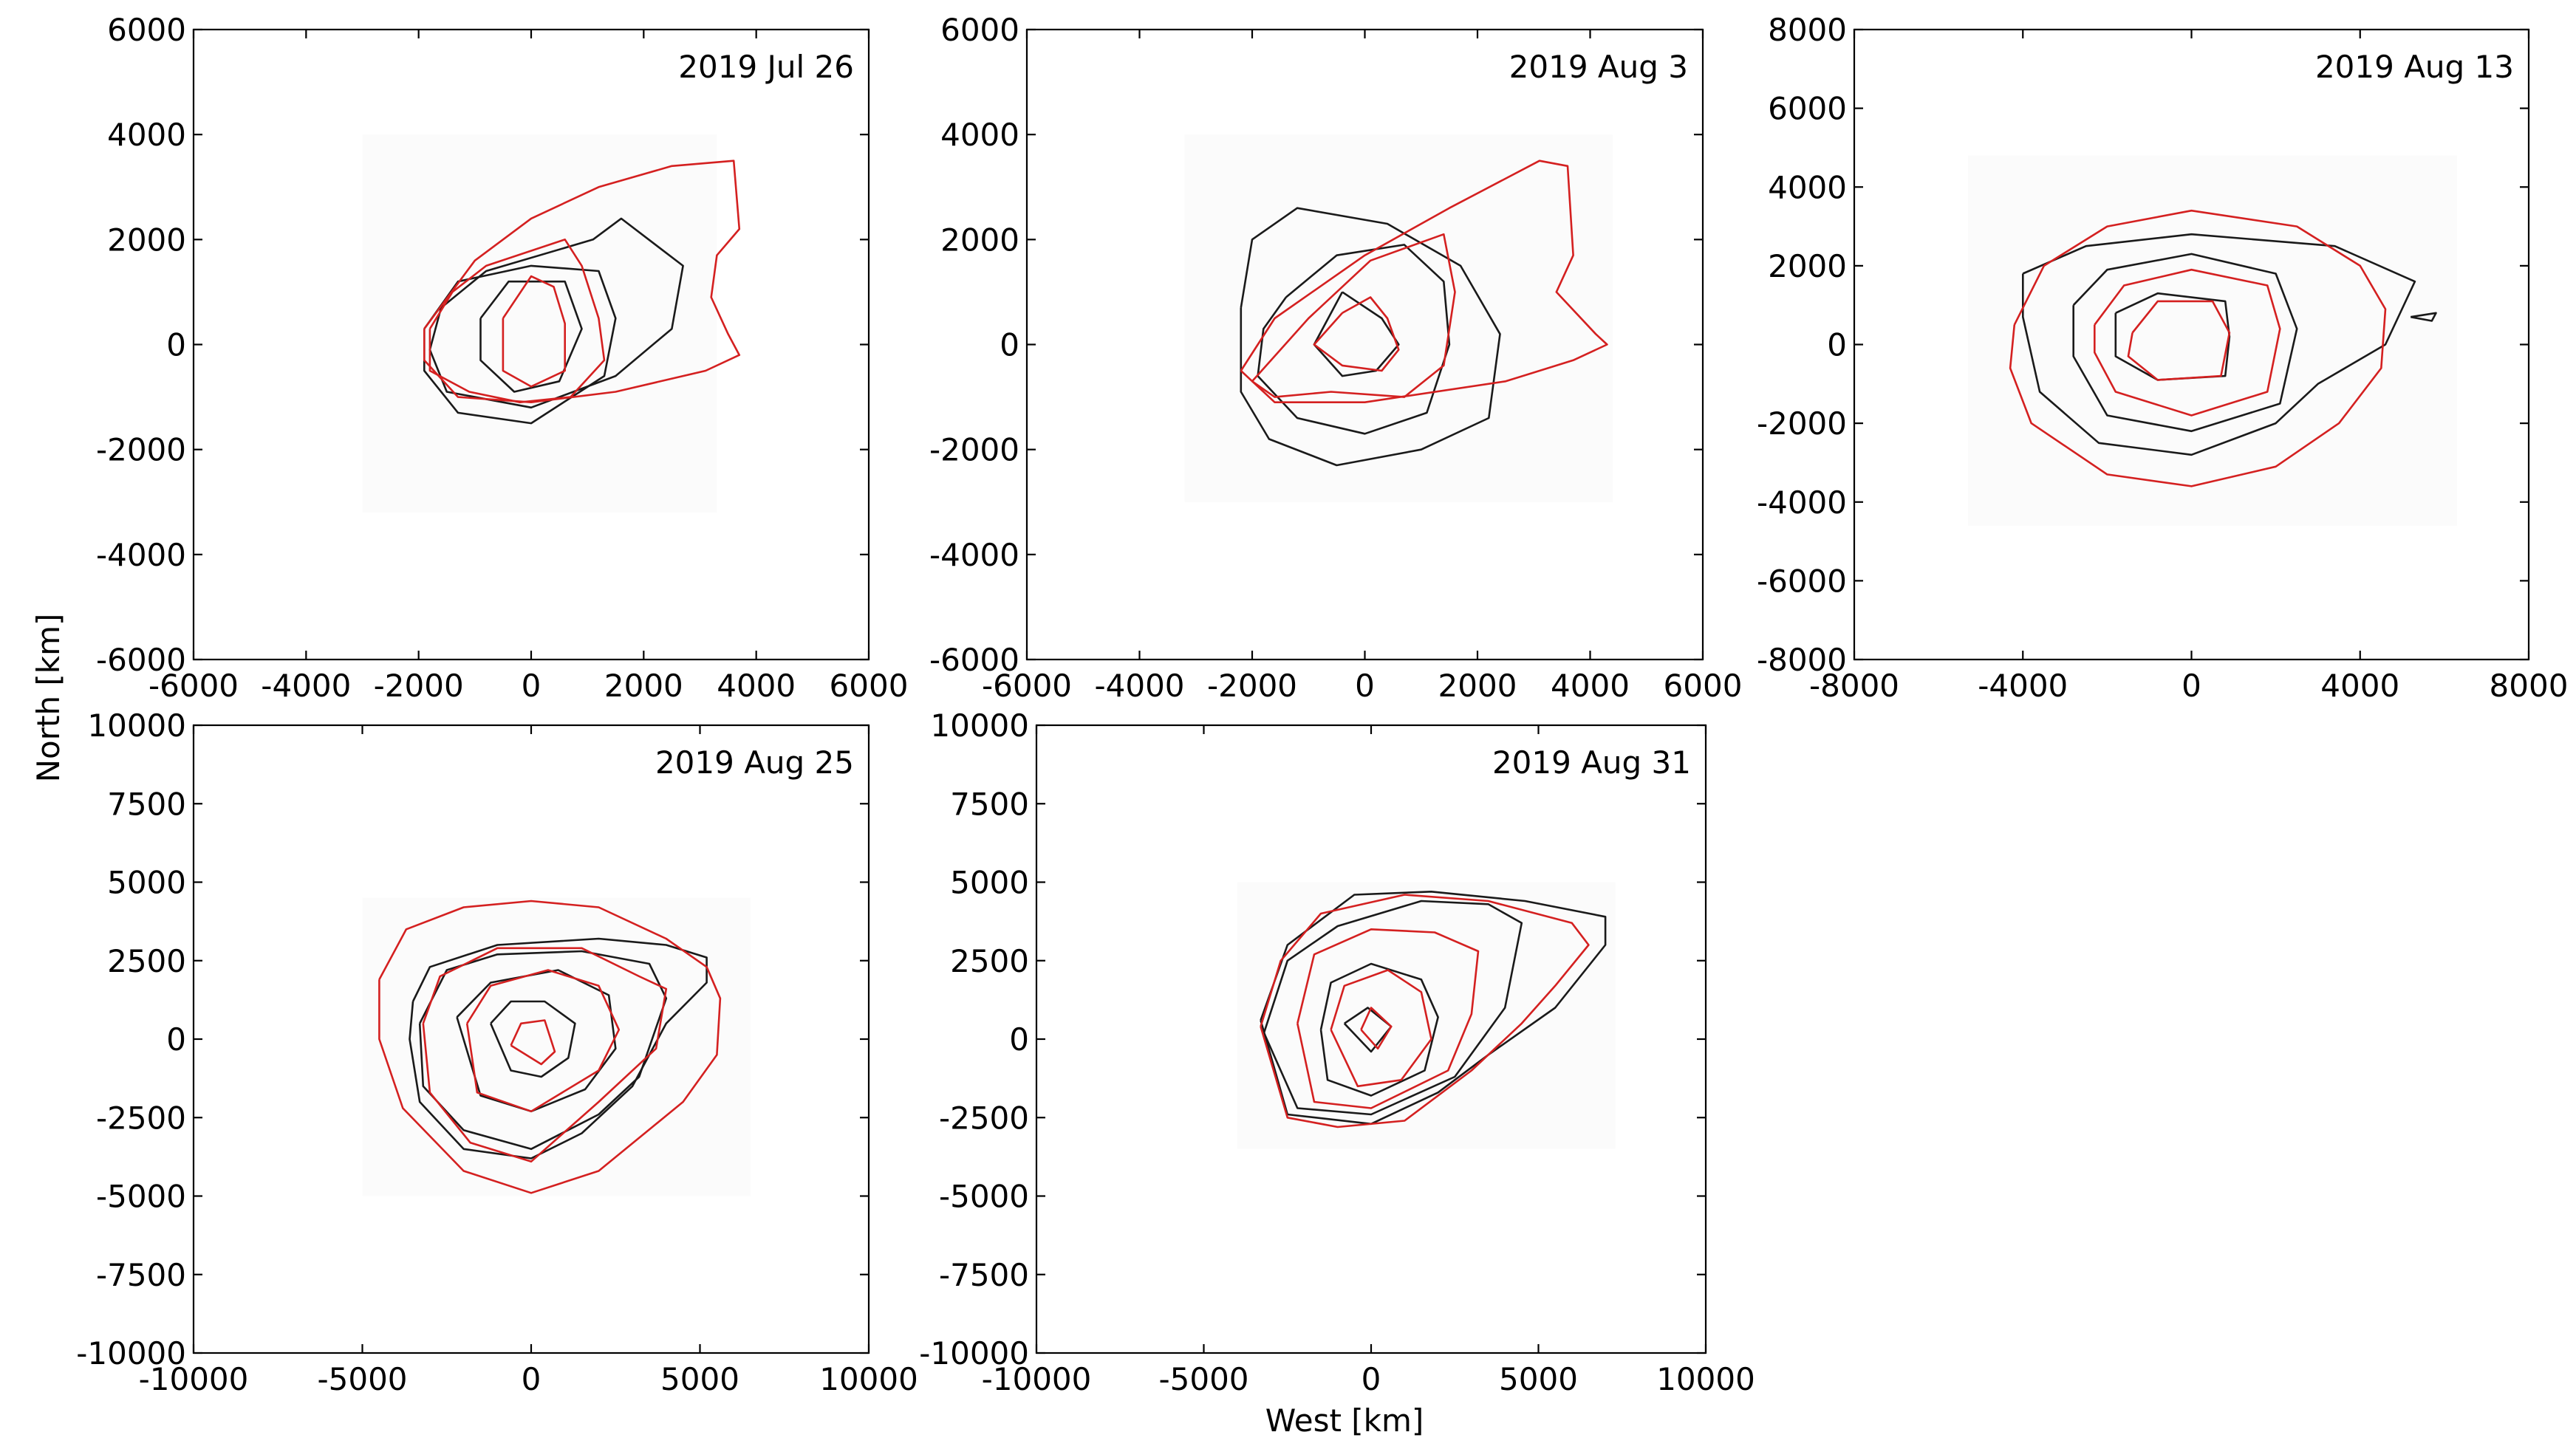 This screenshot has height=1449, width=2576. What do you see at coordinates (2529, 686) in the screenshot?
I see `x-tick-label: 8000` at bounding box center [2529, 686].